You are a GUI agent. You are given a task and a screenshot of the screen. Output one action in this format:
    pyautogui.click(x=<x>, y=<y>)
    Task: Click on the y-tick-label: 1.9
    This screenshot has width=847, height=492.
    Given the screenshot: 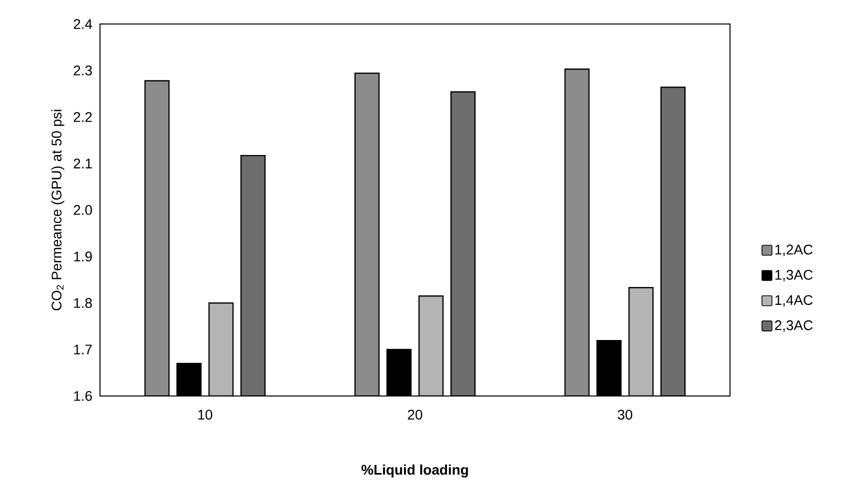 What is the action you would take?
    pyautogui.click(x=83, y=257)
    